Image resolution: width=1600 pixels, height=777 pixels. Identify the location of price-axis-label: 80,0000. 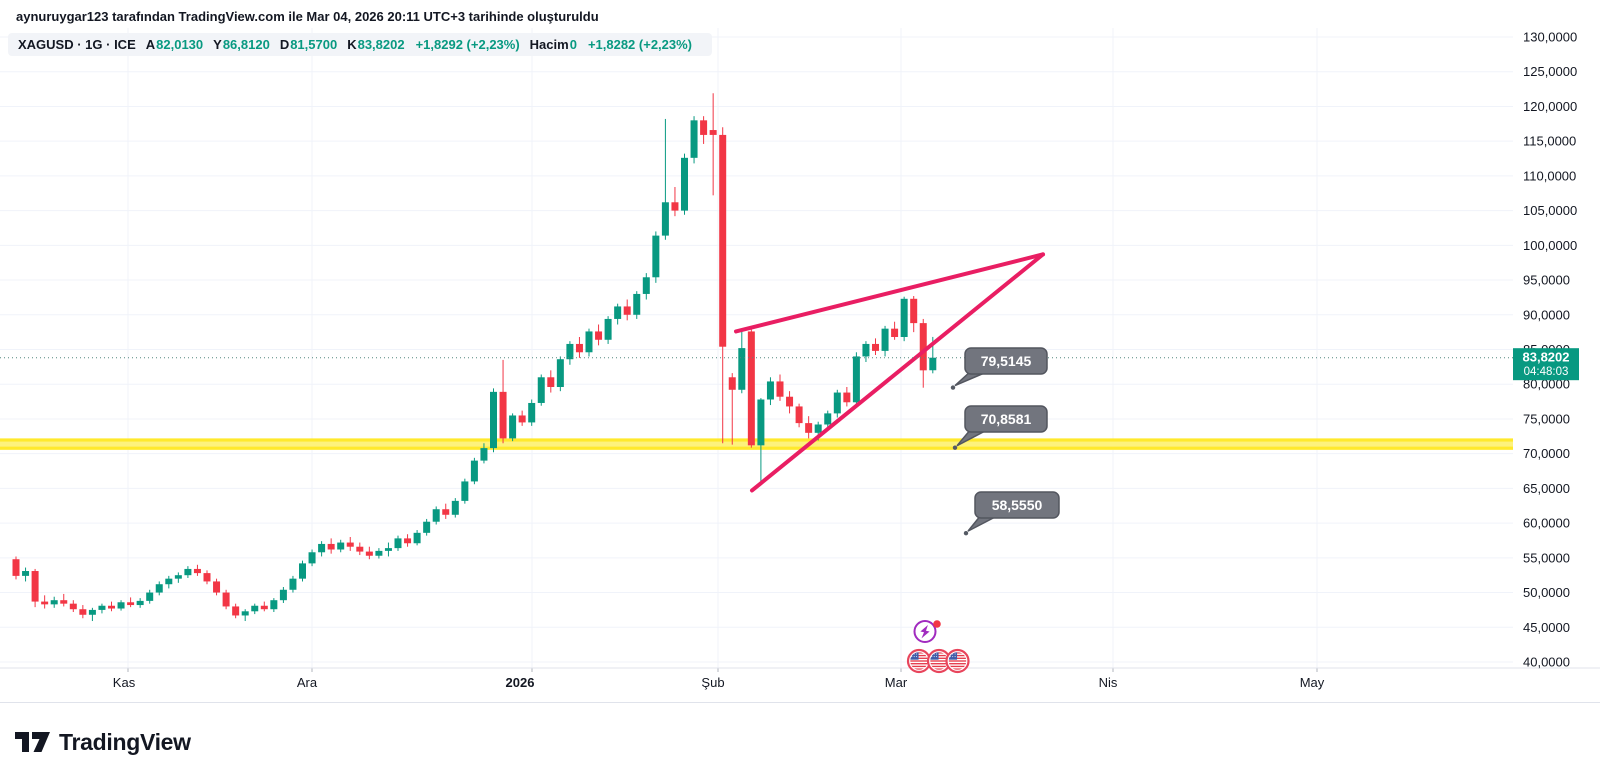
(1546, 384).